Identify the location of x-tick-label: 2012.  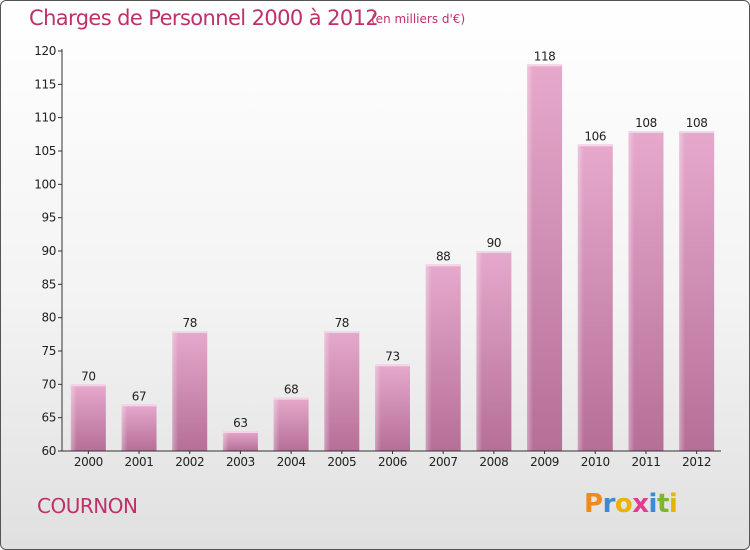
(696, 462).